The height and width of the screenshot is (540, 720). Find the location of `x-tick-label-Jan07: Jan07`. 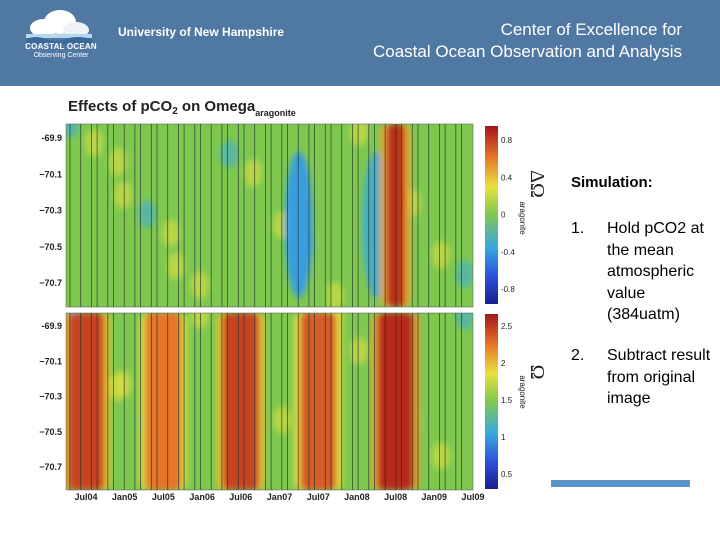

x-tick-label-Jan07: Jan07 is located at coordinates (280, 497).